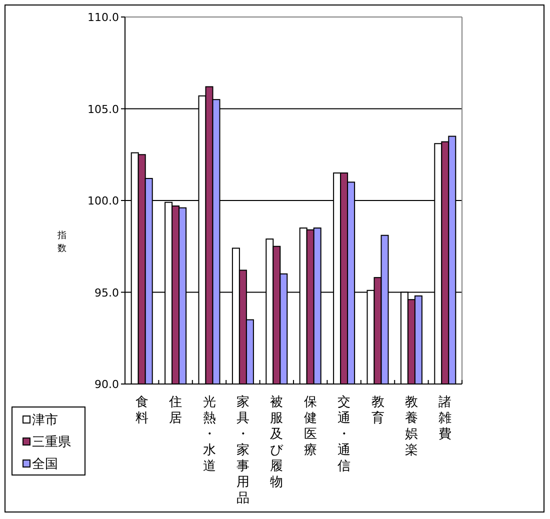 The image size is (550, 519). Describe the element at coordinates (106, 293) in the screenshot. I see `y-tick-label: 95.0` at that location.